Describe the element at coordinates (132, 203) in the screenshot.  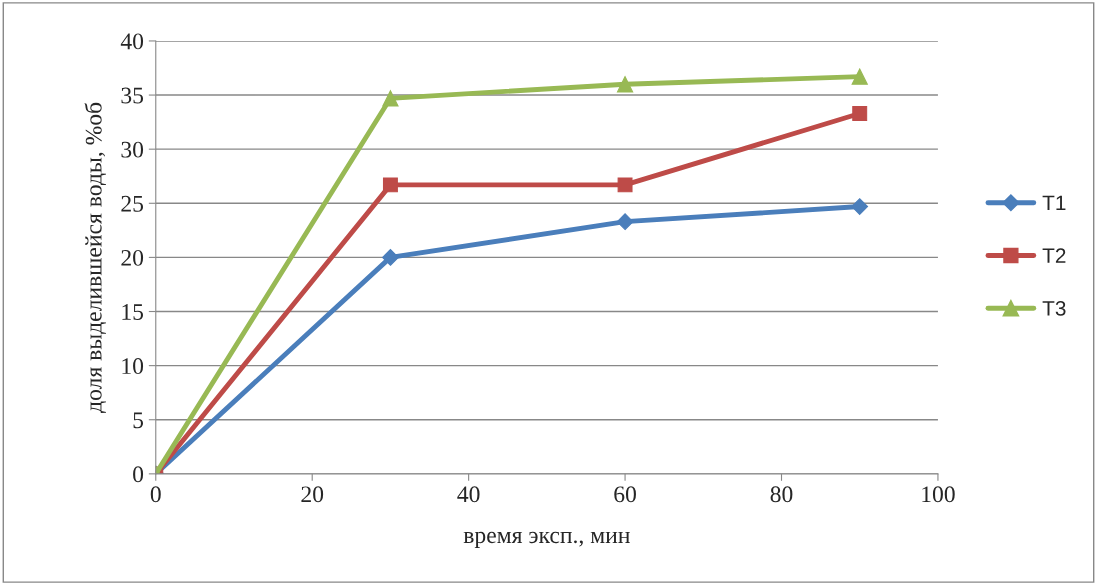
I see `y-tick-label: 25` at that location.